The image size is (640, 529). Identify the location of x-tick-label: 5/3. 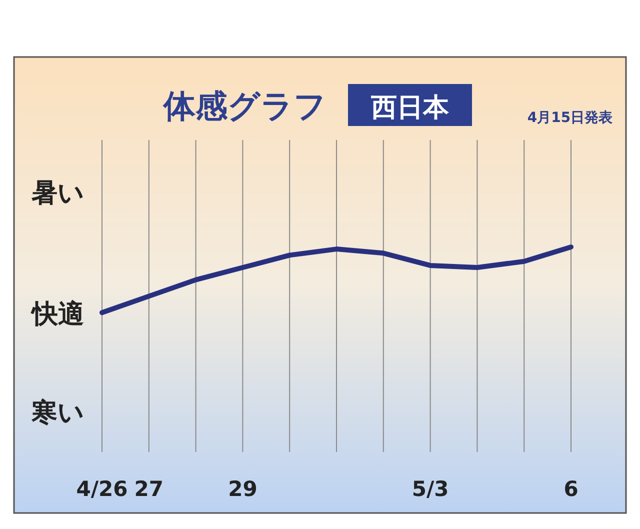
(430, 489).